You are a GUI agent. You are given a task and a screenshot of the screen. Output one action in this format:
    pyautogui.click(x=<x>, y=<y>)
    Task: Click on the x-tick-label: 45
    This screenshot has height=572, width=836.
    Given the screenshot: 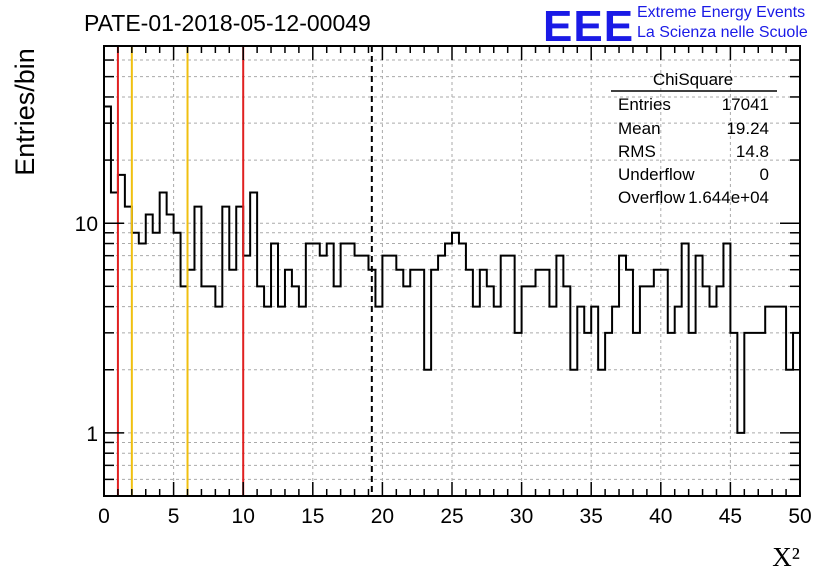 What is the action you would take?
    pyautogui.click(x=730, y=516)
    